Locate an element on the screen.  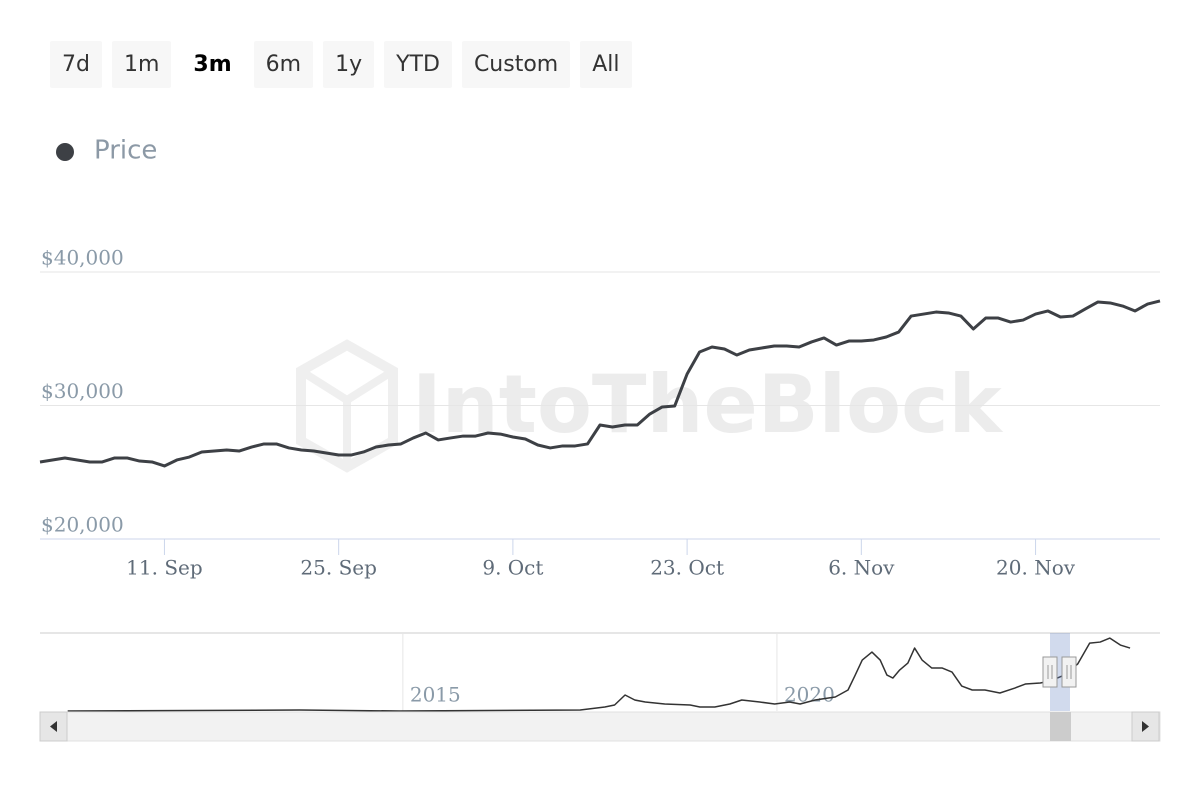
watermark-text: IntoTheBlock is located at coordinates (707, 404).